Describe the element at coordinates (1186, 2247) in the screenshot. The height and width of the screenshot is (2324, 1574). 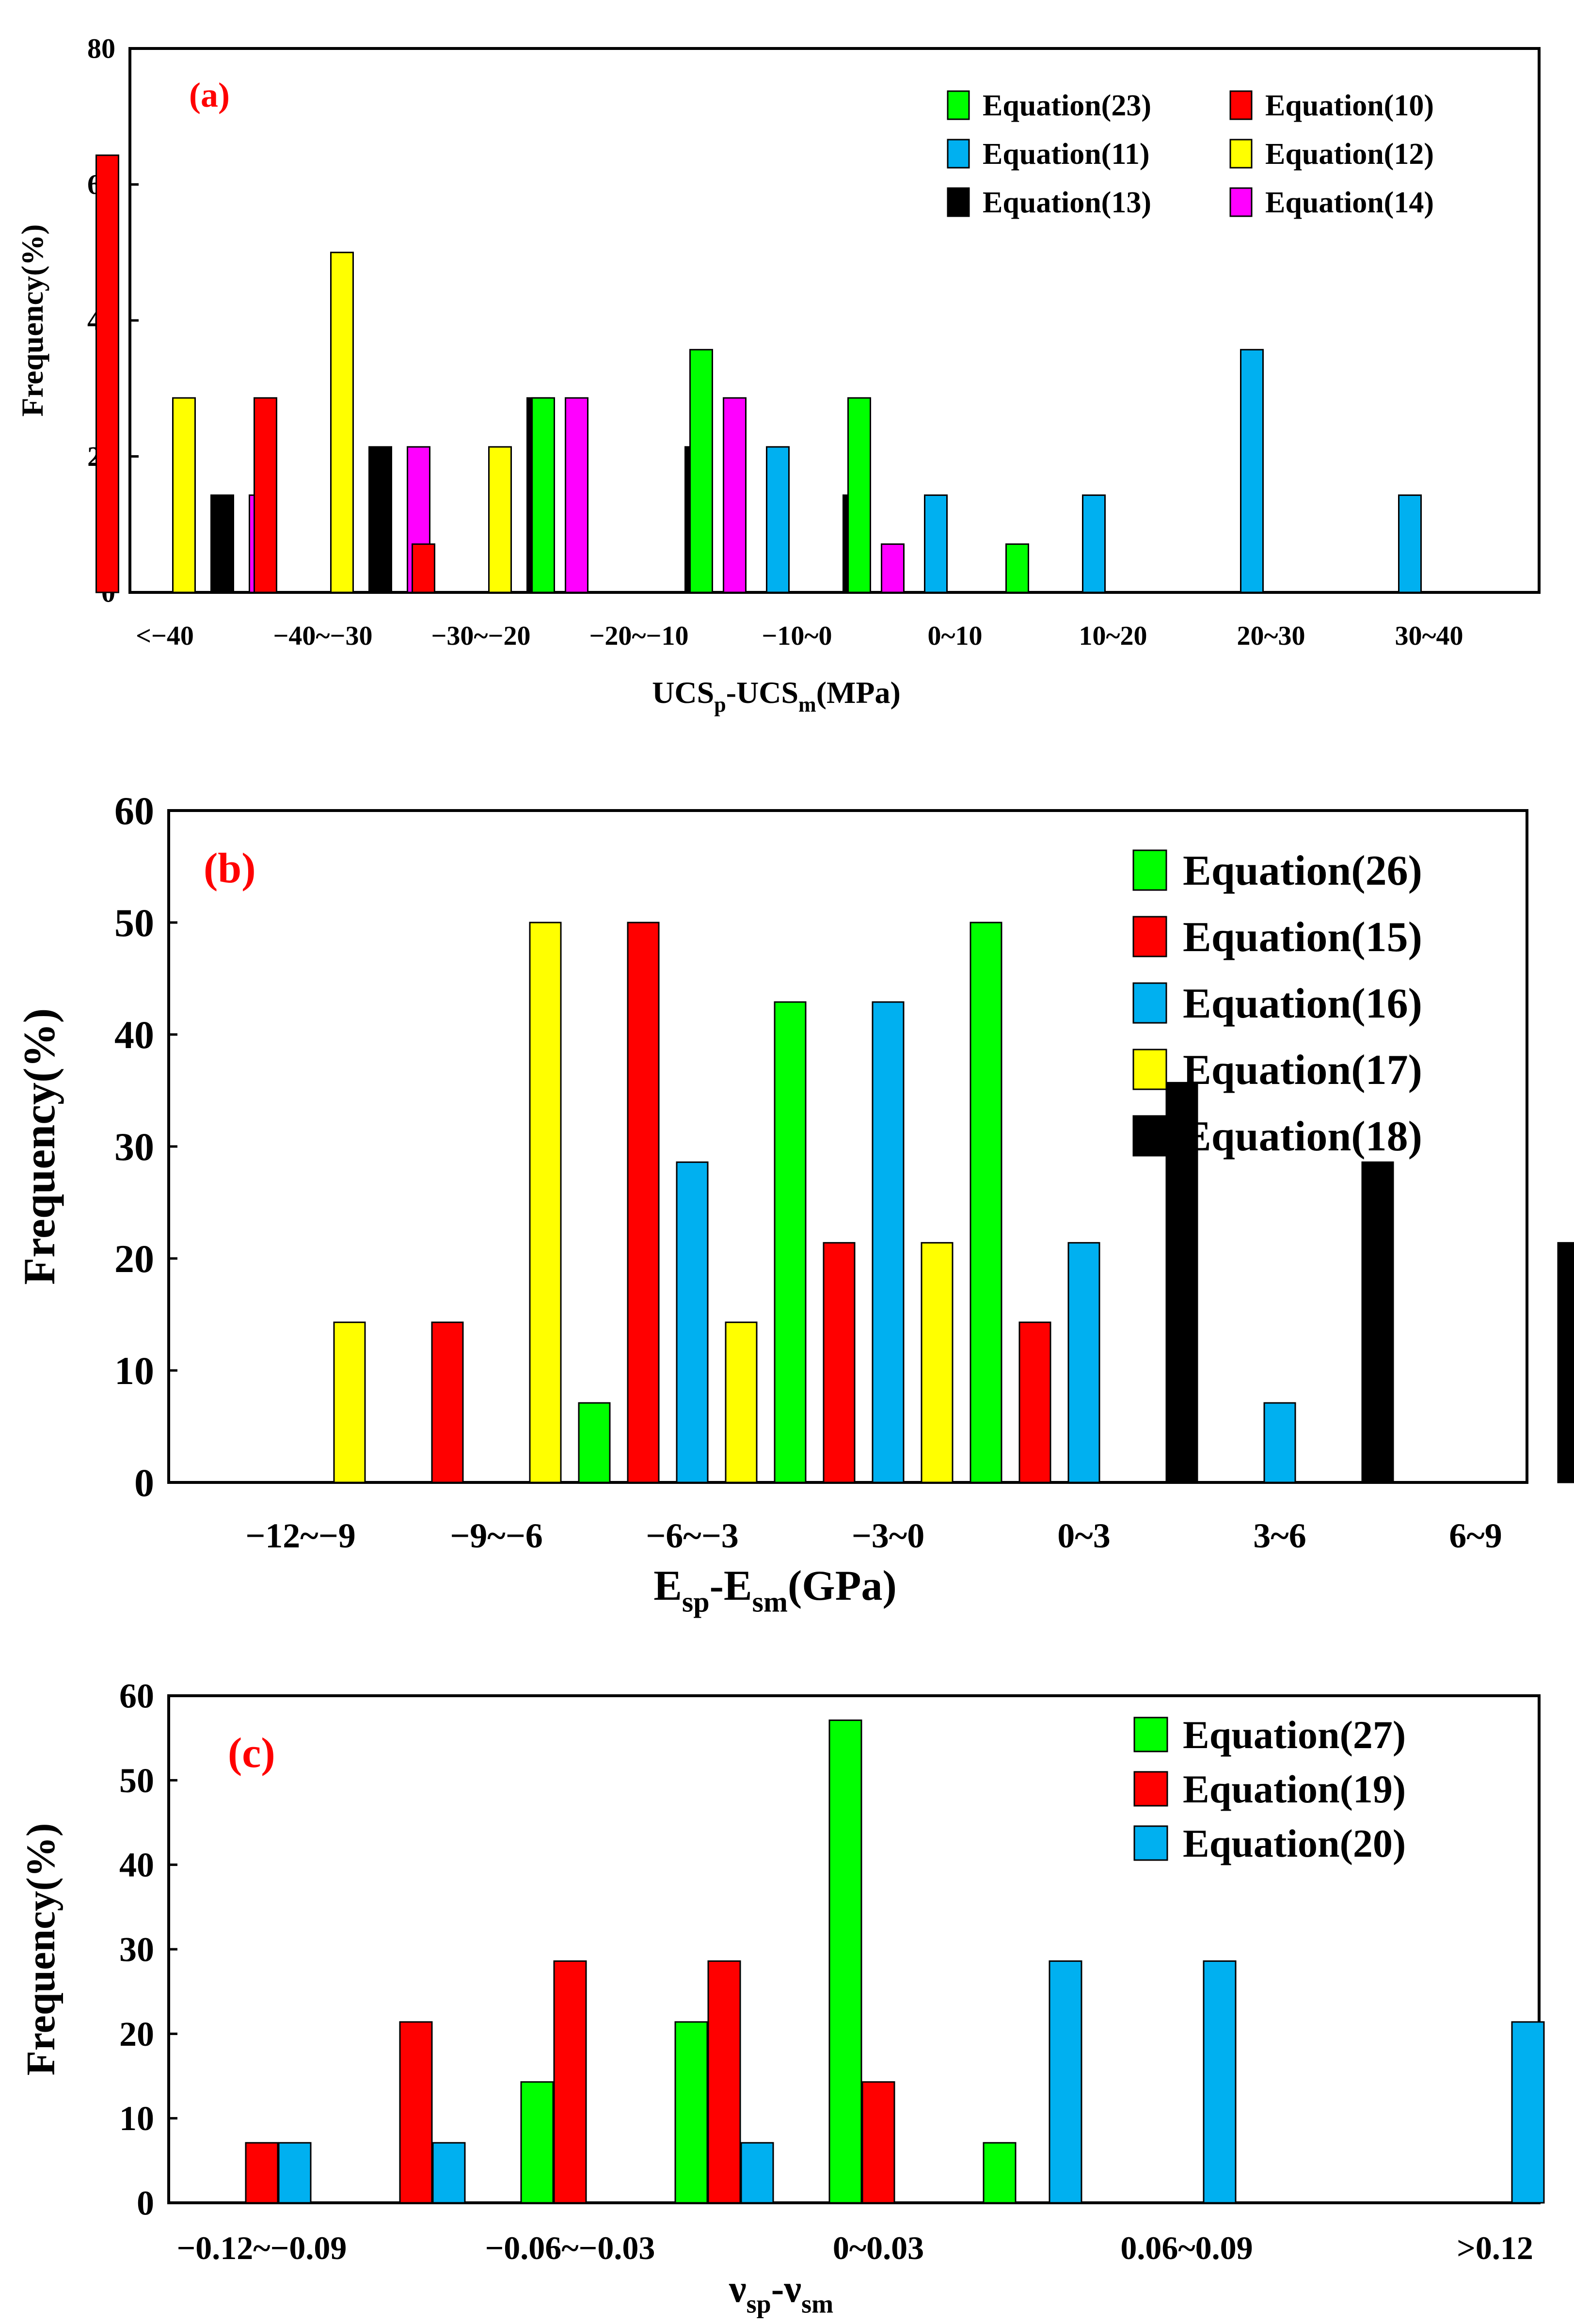
I see `x-tick-label: 0.06~0.09` at that location.